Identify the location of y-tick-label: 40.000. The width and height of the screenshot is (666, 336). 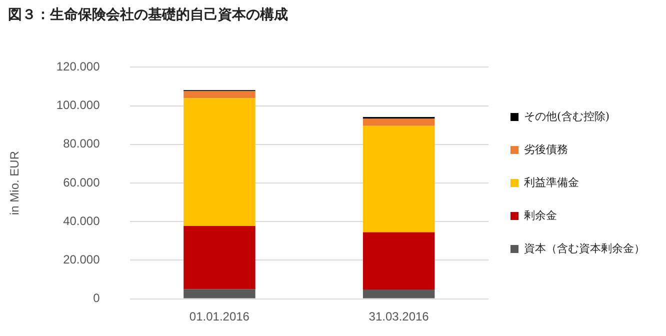
(81, 221).